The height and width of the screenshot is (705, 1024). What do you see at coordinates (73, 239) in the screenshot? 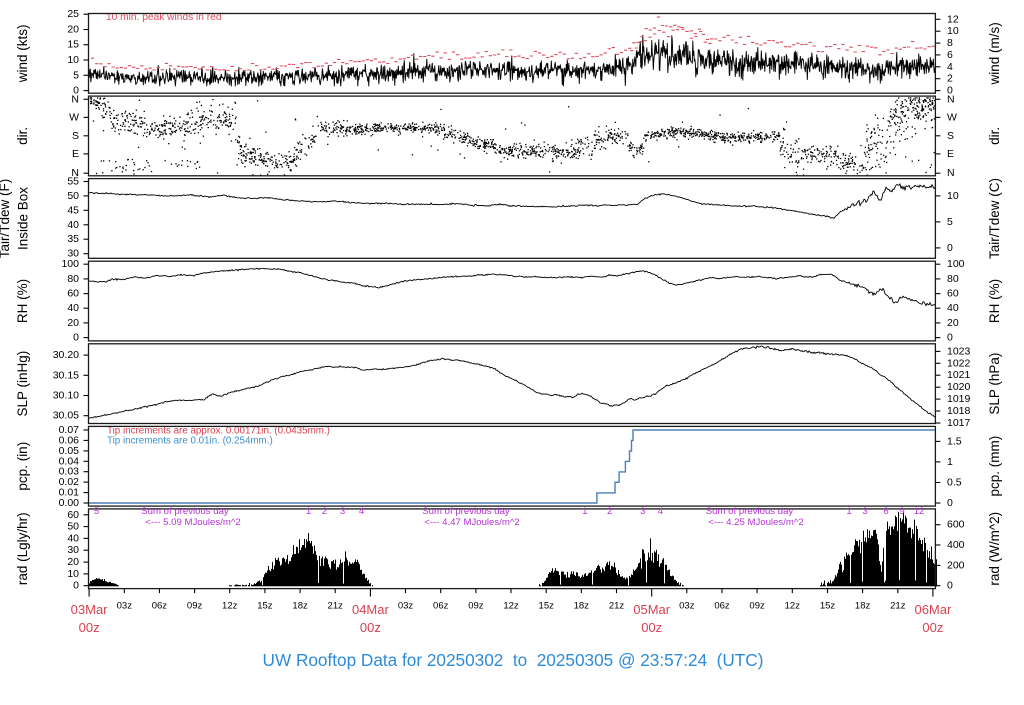
I see `svg-text: 35` at bounding box center [73, 239].